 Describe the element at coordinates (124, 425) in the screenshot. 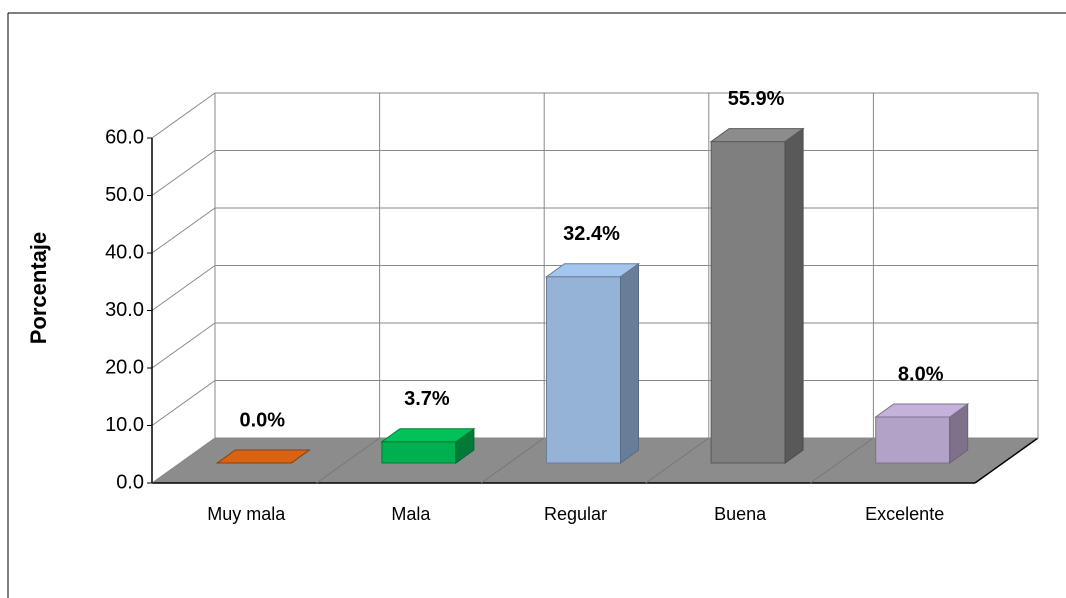

I see `y-tick-label: 10.0` at that location.